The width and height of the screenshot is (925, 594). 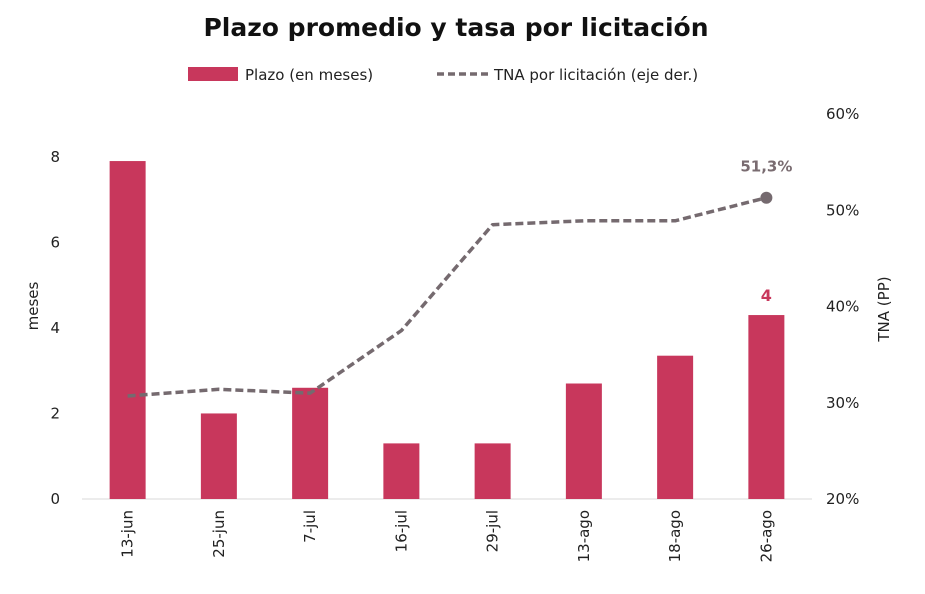 What do you see at coordinates (492, 471) in the screenshot?
I see `bar-29-jul` at bounding box center [492, 471].